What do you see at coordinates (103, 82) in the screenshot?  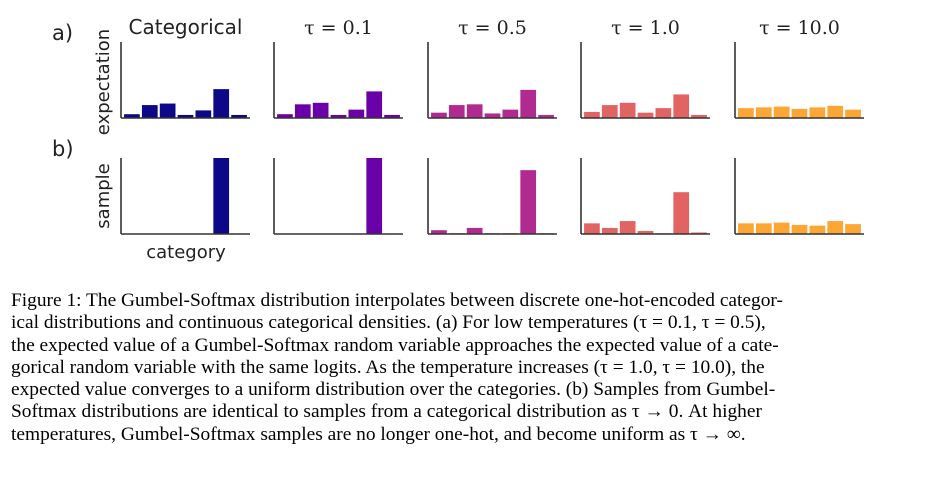 I see `ylabel-expectation: expectation` at bounding box center [103, 82].